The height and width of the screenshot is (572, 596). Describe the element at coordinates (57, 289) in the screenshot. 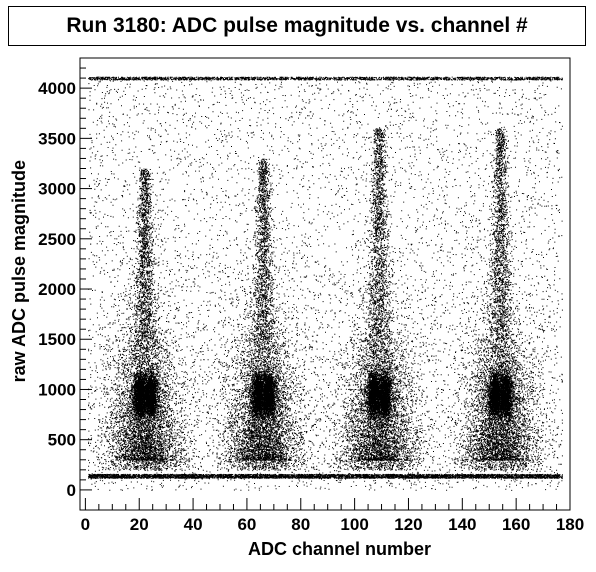

I see `y-tick-label: 2000` at that location.